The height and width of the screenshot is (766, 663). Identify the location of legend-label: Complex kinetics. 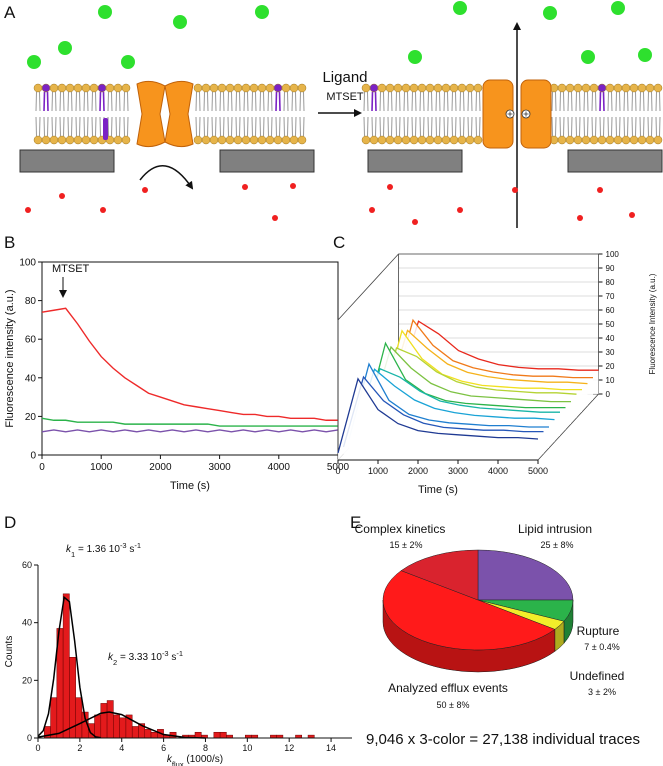
(400, 529).